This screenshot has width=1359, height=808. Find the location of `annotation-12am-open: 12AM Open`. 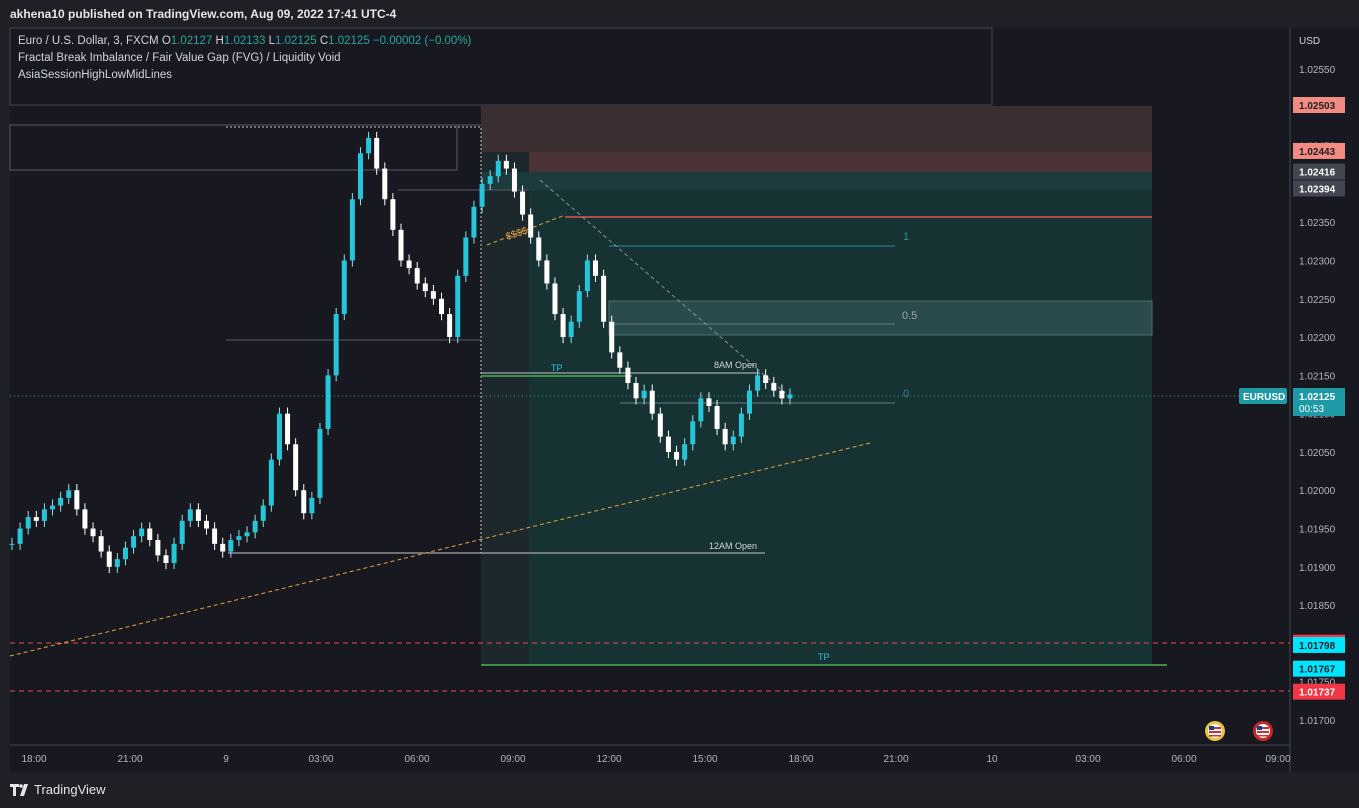

annotation-12am-open: 12AM Open is located at coordinates (733, 546).